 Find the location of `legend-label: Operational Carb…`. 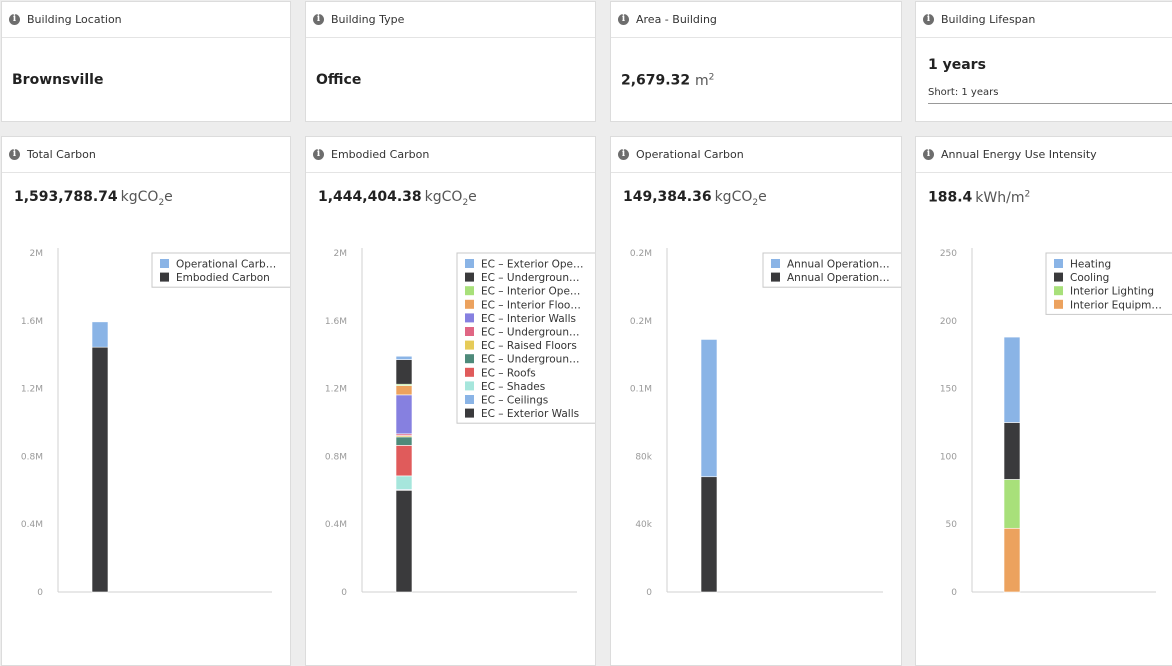

legend-label: Operational Carb… is located at coordinates (226, 265).